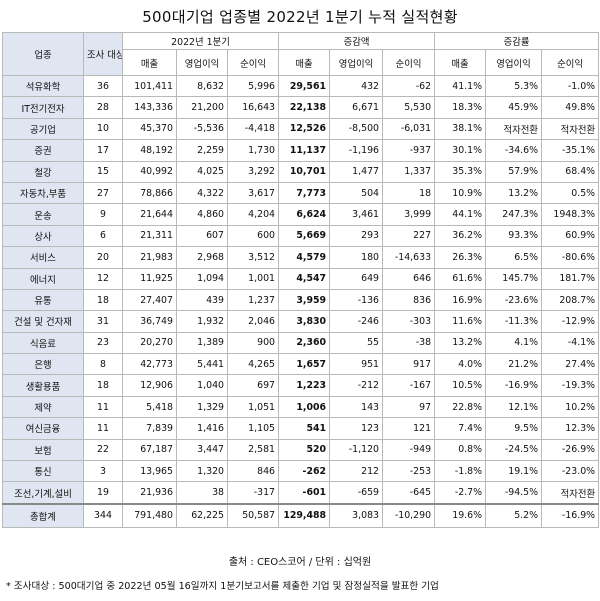 The image size is (600, 601). I want to click on value-cell: -1.8%, so click(460, 471).